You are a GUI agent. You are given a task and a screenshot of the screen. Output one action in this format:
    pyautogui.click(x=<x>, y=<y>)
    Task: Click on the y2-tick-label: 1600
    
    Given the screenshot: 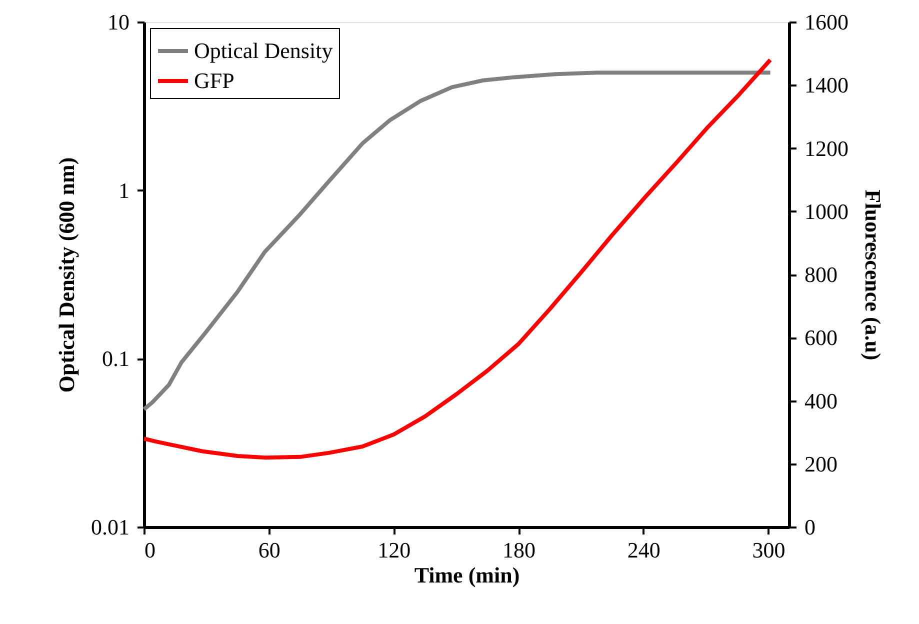 What is the action you would take?
    pyautogui.click(x=826, y=22)
    